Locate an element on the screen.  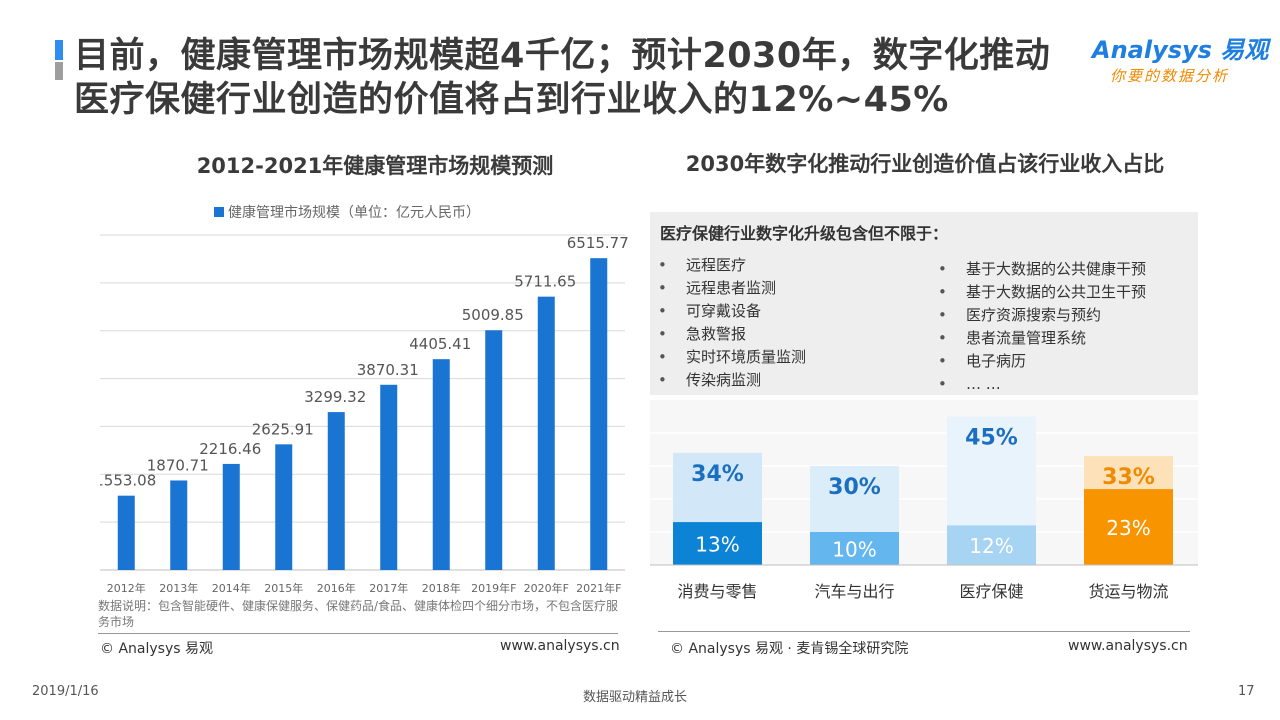
high-value-label: 33% is located at coordinates (1128, 477).